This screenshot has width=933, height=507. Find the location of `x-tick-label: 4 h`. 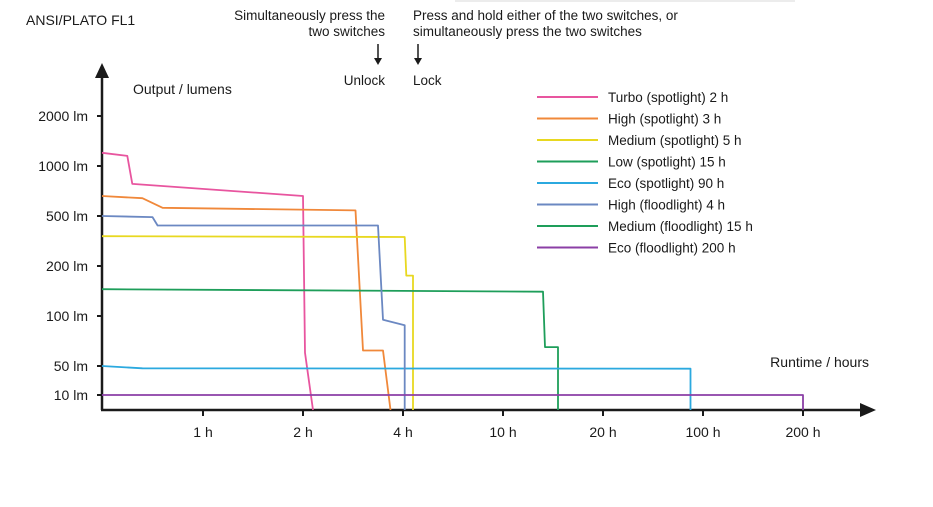

x-tick-label: 4 h is located at coordinates (402, 432).